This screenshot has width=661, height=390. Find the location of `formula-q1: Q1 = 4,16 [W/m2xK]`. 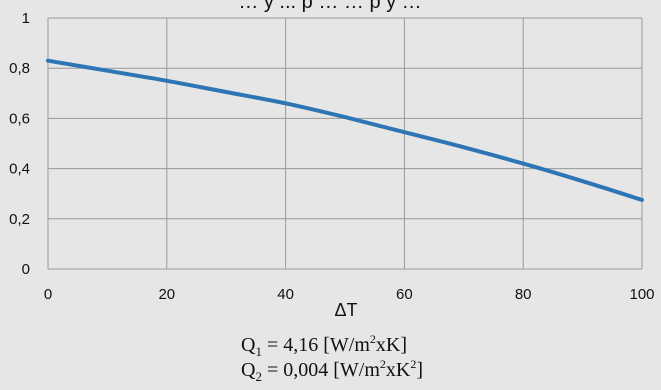

formula-q1: Q1 = 4,16 [W/m2xK] is located at coordinates (324, 345).